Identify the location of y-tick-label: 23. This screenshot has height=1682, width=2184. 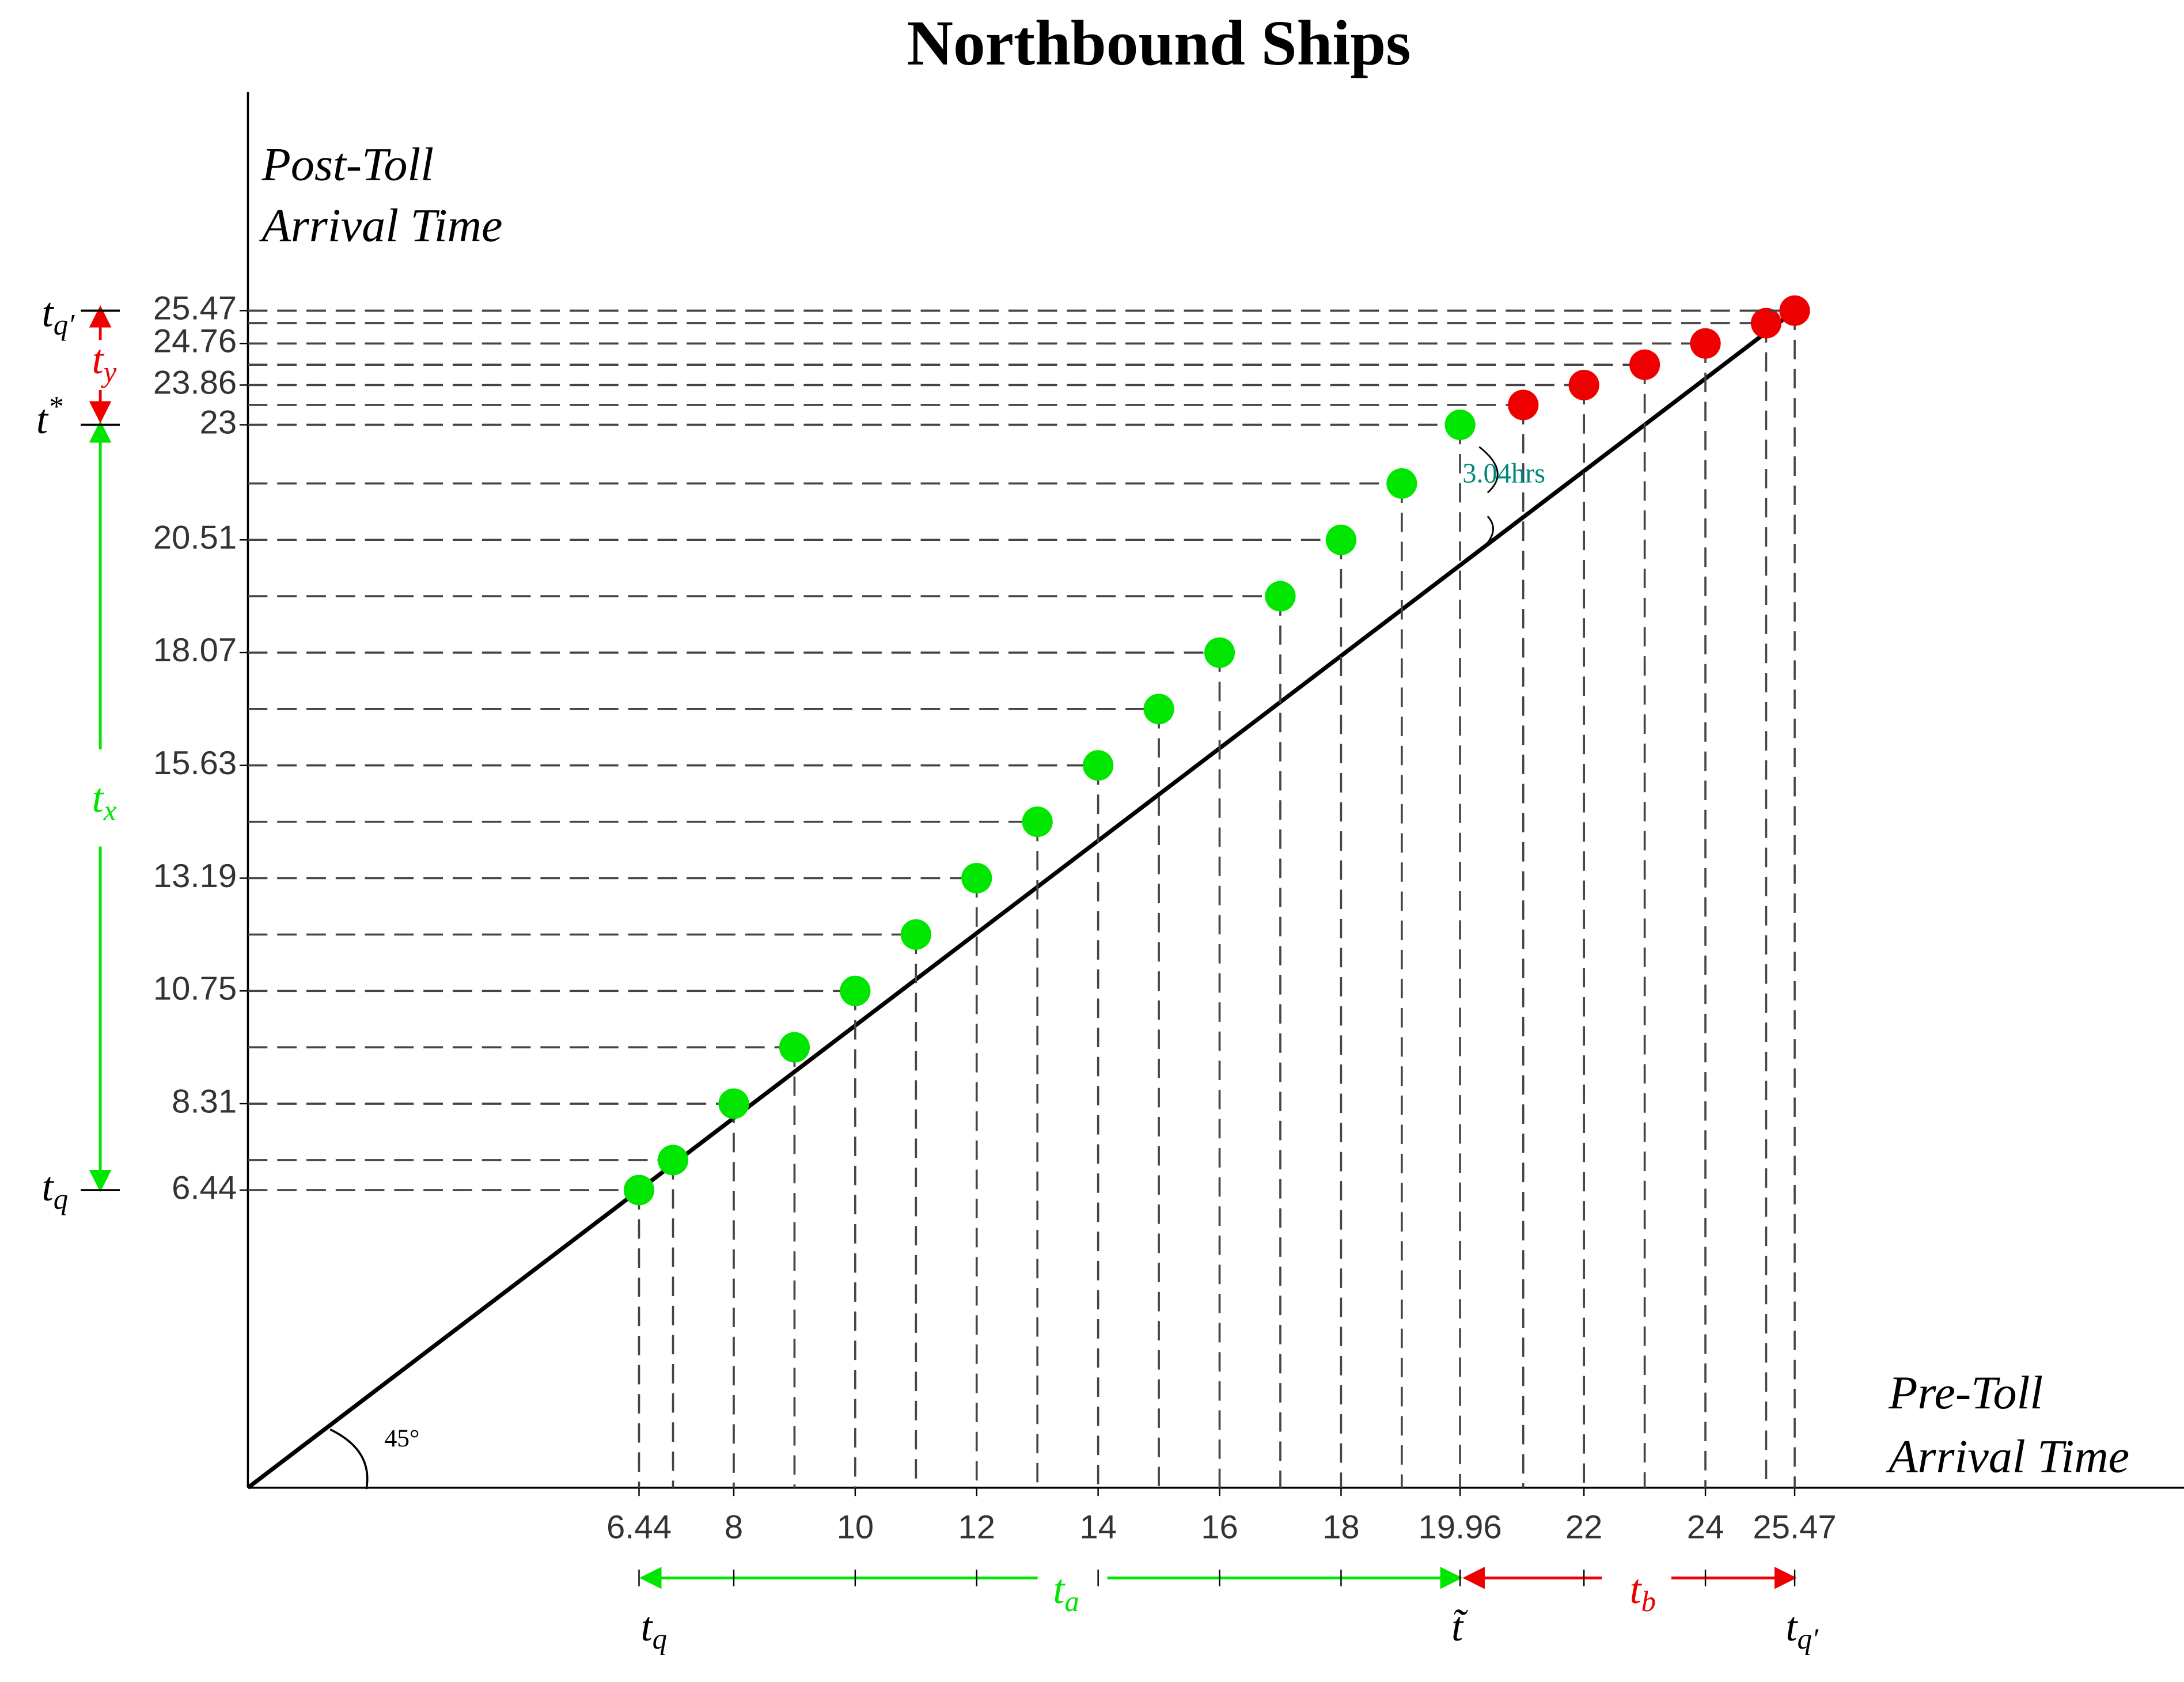
(218, 422).